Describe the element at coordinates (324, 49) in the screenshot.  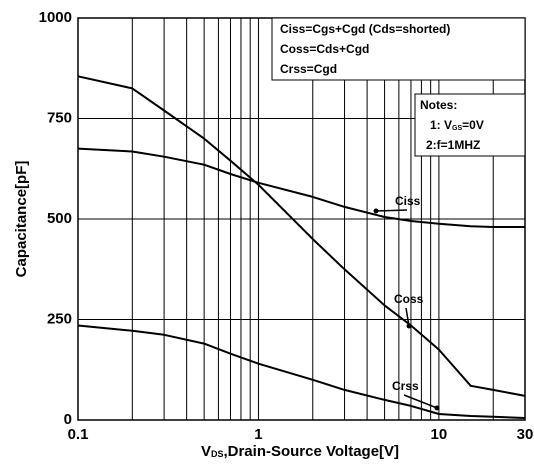
I see `legend-text: Coss=Cds+Cgd` at that location.